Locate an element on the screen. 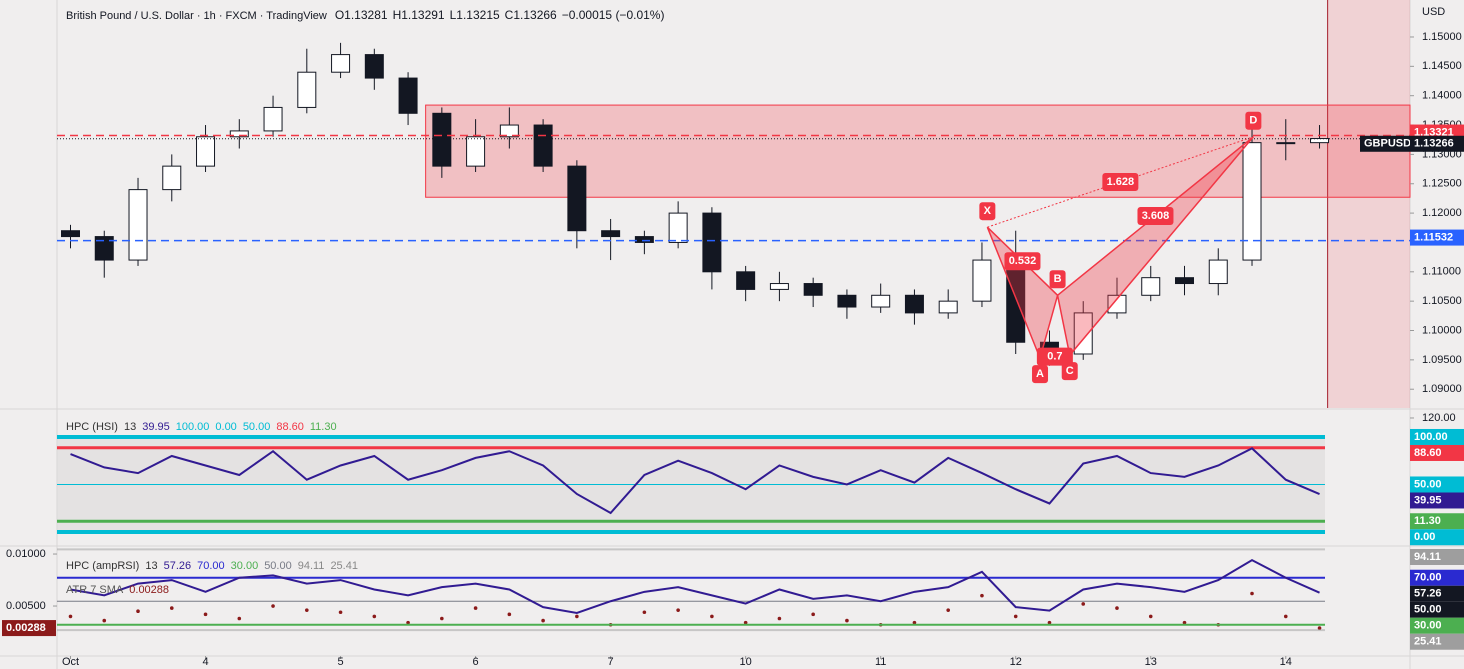  x-tick-label: 5 is located at coordinates (341, 662).